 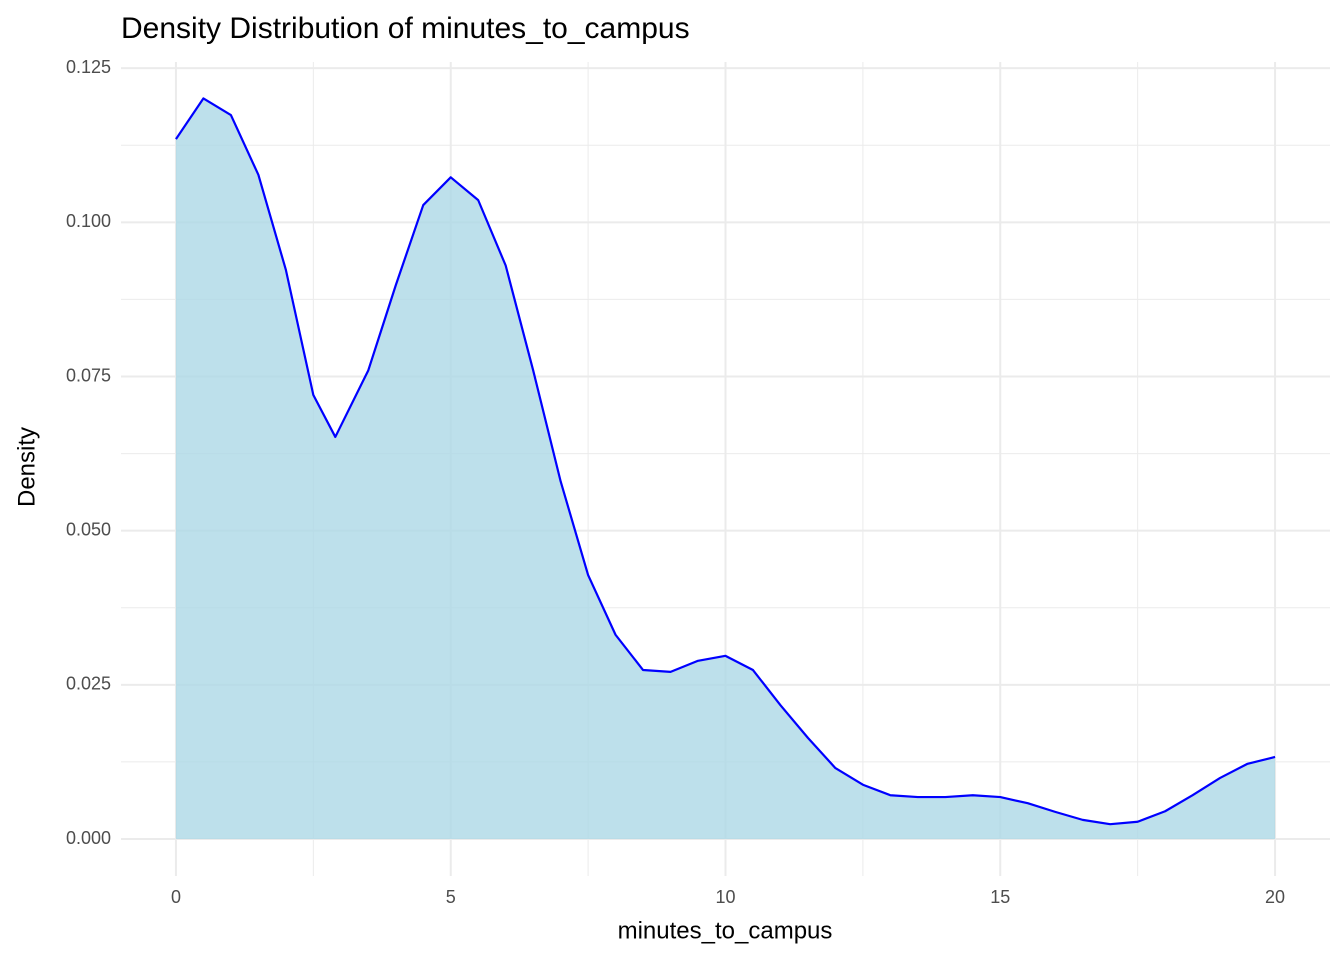 I want to click on y-axis-title: Density, so click(x=26, y=467).